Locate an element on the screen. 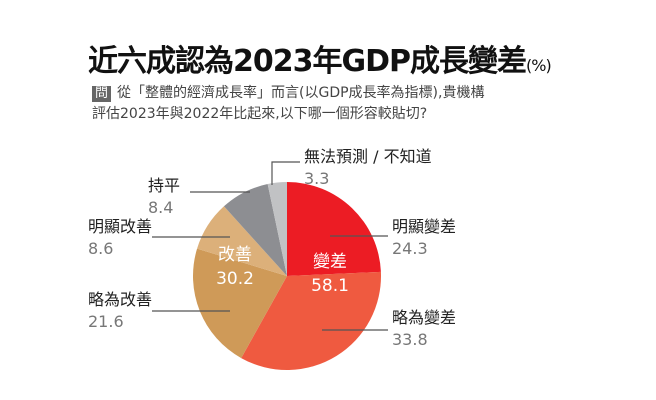  label-sig-worse-name: 明顯變差 is located at coordinates (424, 226).